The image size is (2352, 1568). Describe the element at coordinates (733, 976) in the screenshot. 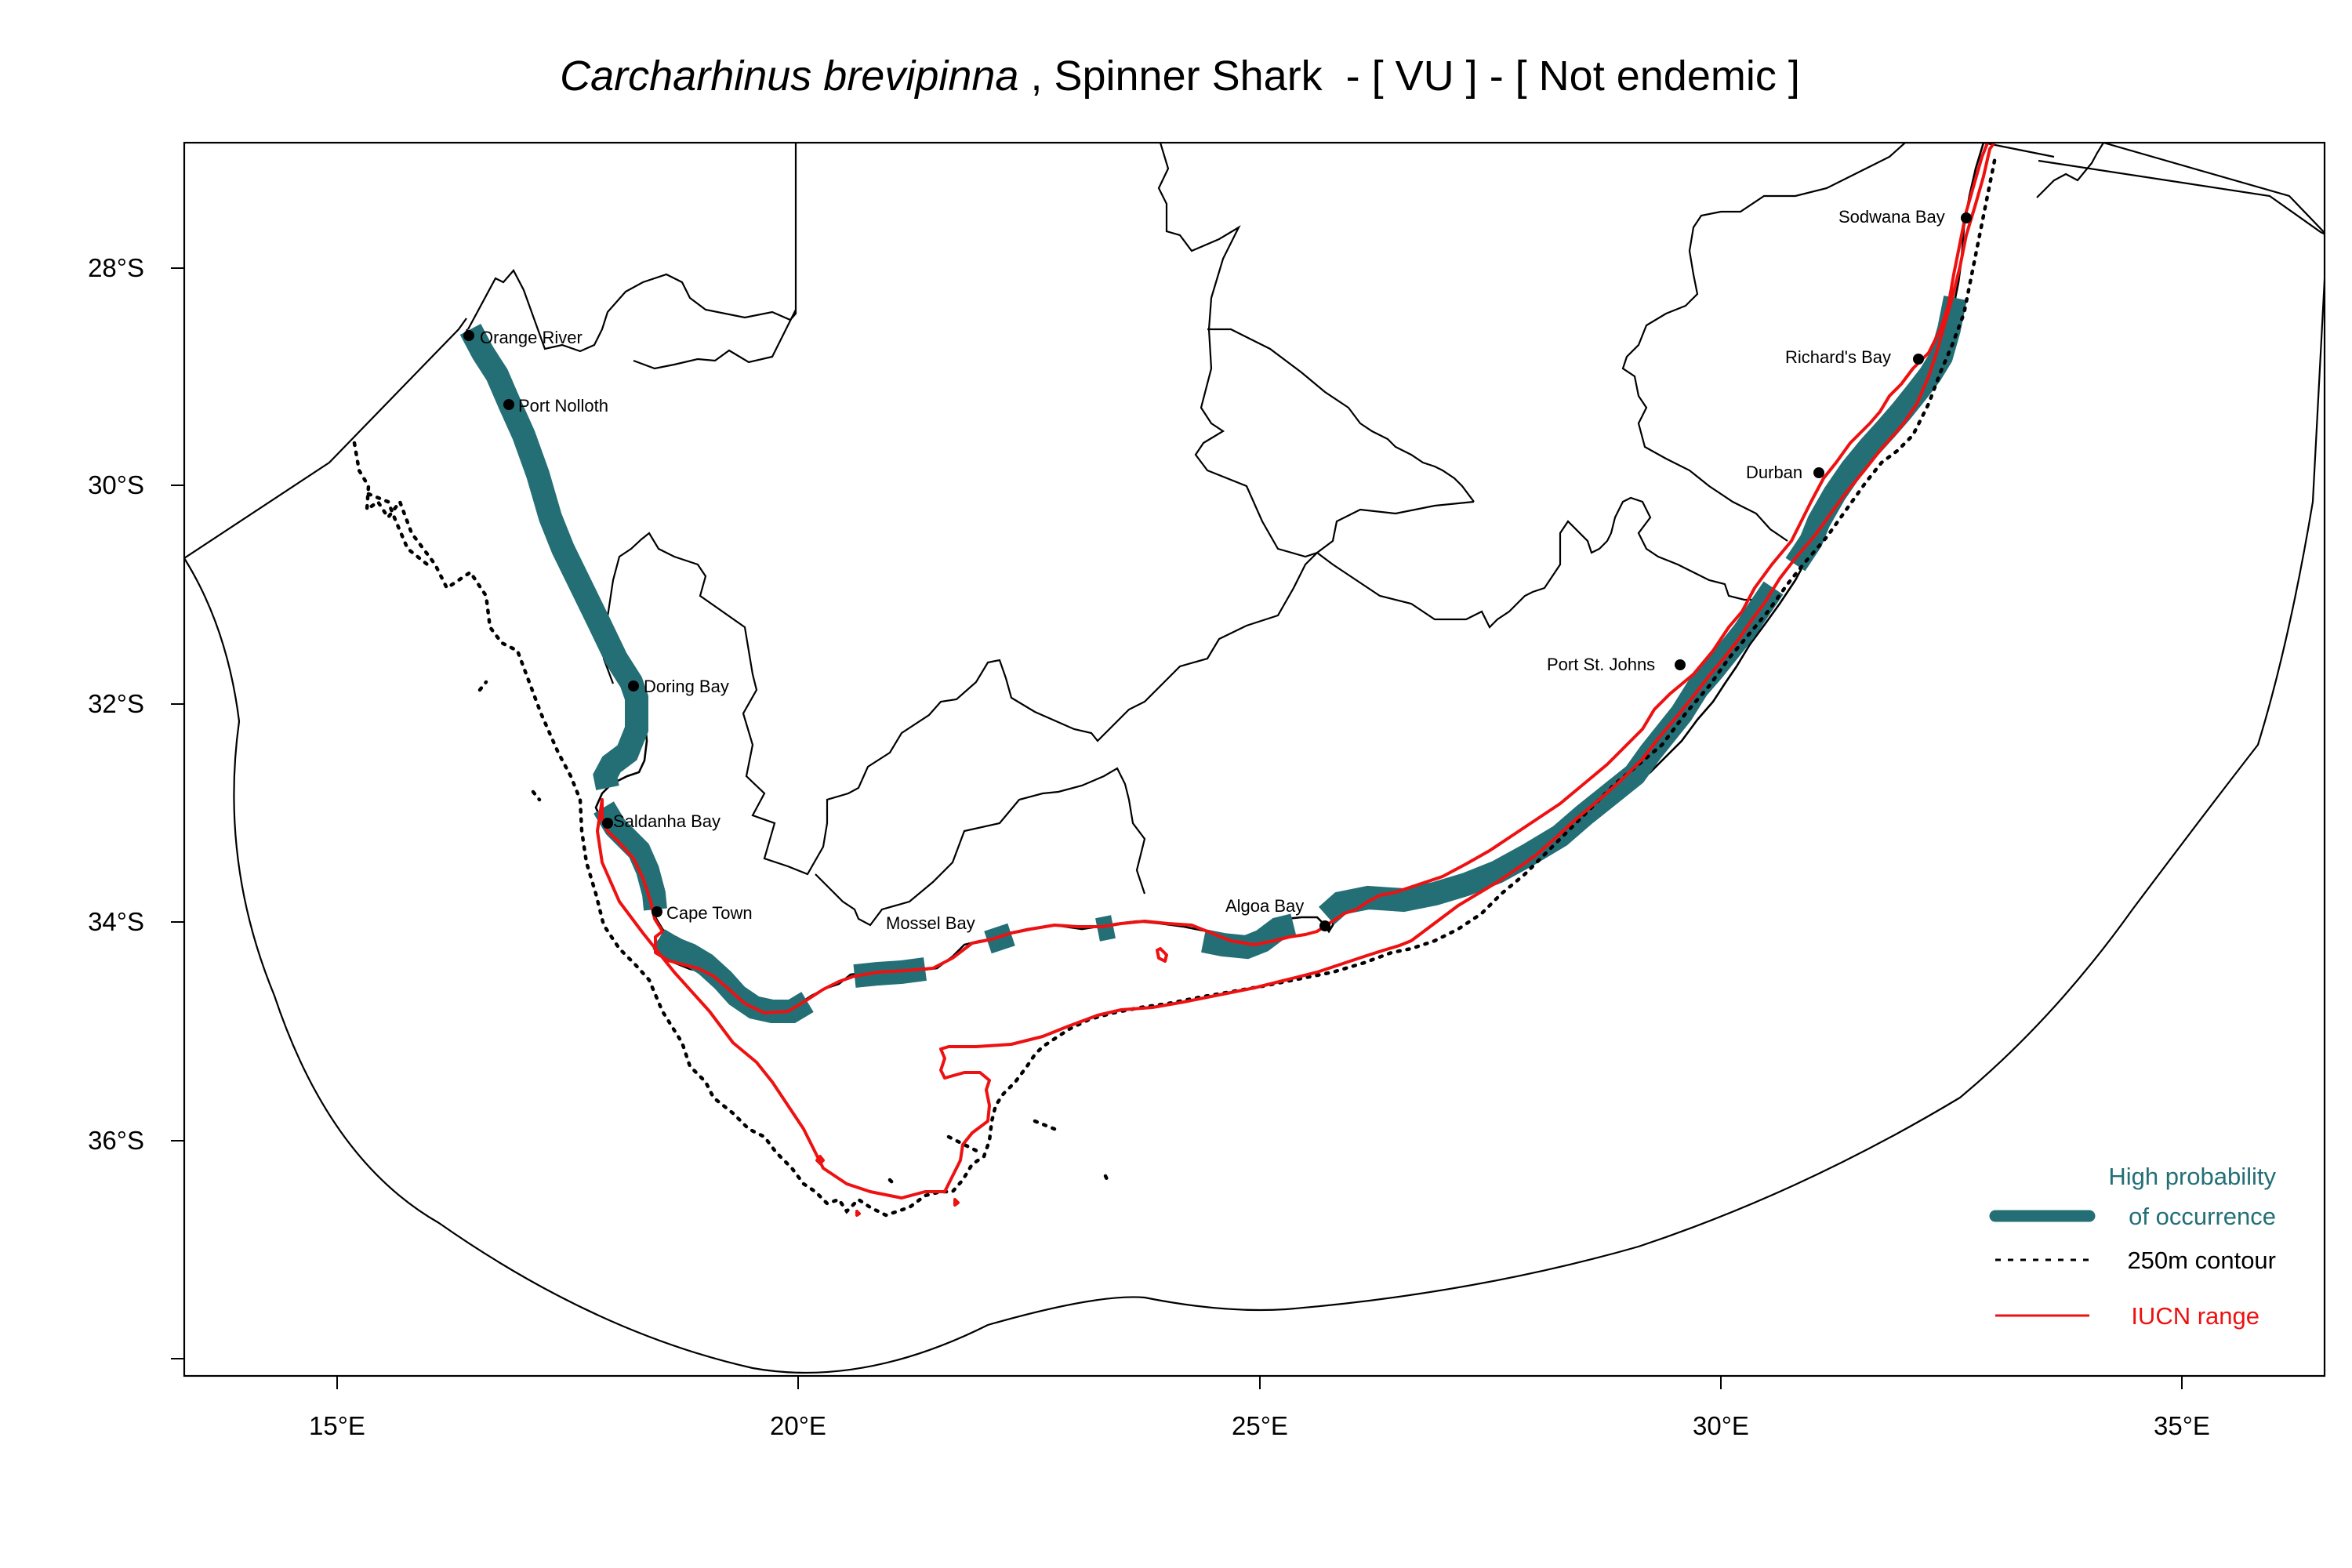

I see `occurrence-cape-south` at that location.